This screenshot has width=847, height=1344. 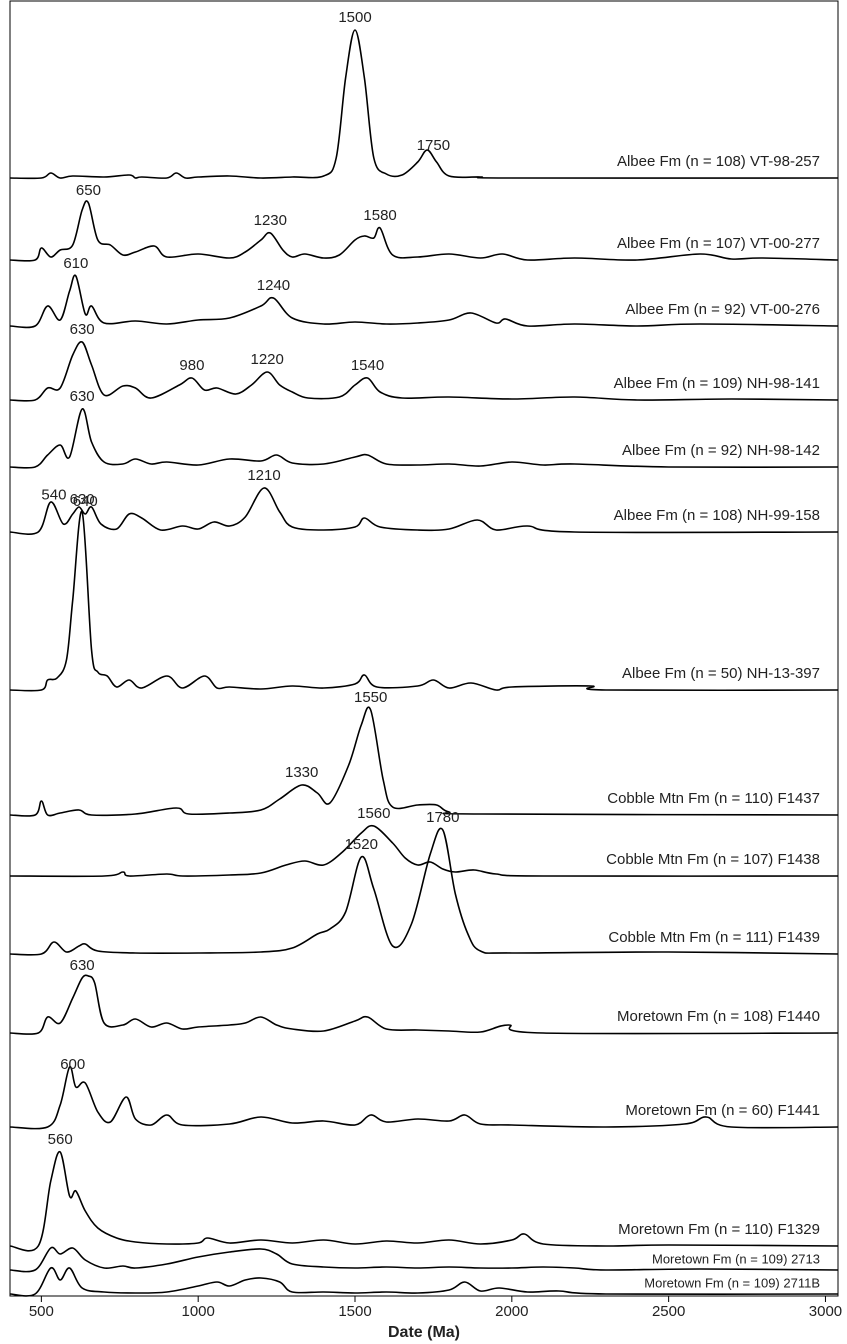 I want to click on x-axis-title: Date (Ma), so click(x=424, y=1332).